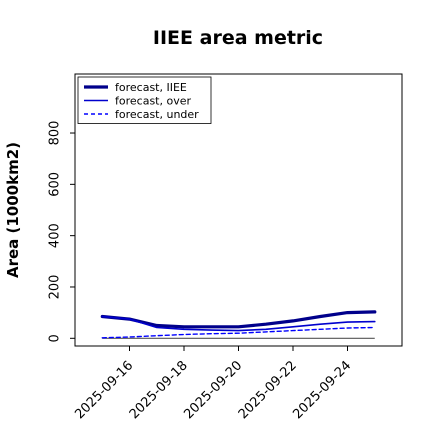  What do you see at coordinates (55, 133) in the screenshot?
I see `y-tick-label: 800` at bounding box center [55, 133].